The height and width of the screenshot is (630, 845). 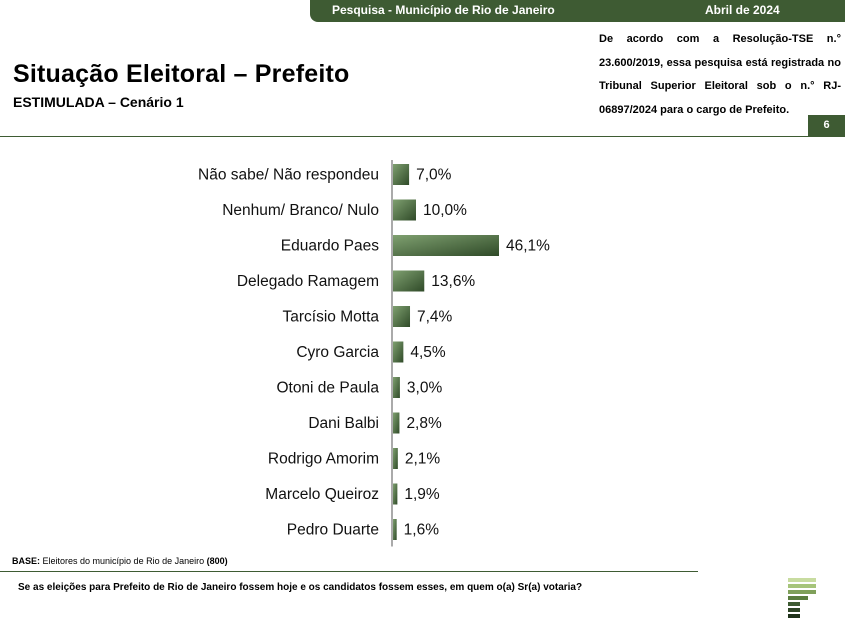 What do you see at coordinates (98, 102) in the screenshot?
I see `page-subtitle: ESTIMULADA – Cenário 1` at bounding box center [98, 102].